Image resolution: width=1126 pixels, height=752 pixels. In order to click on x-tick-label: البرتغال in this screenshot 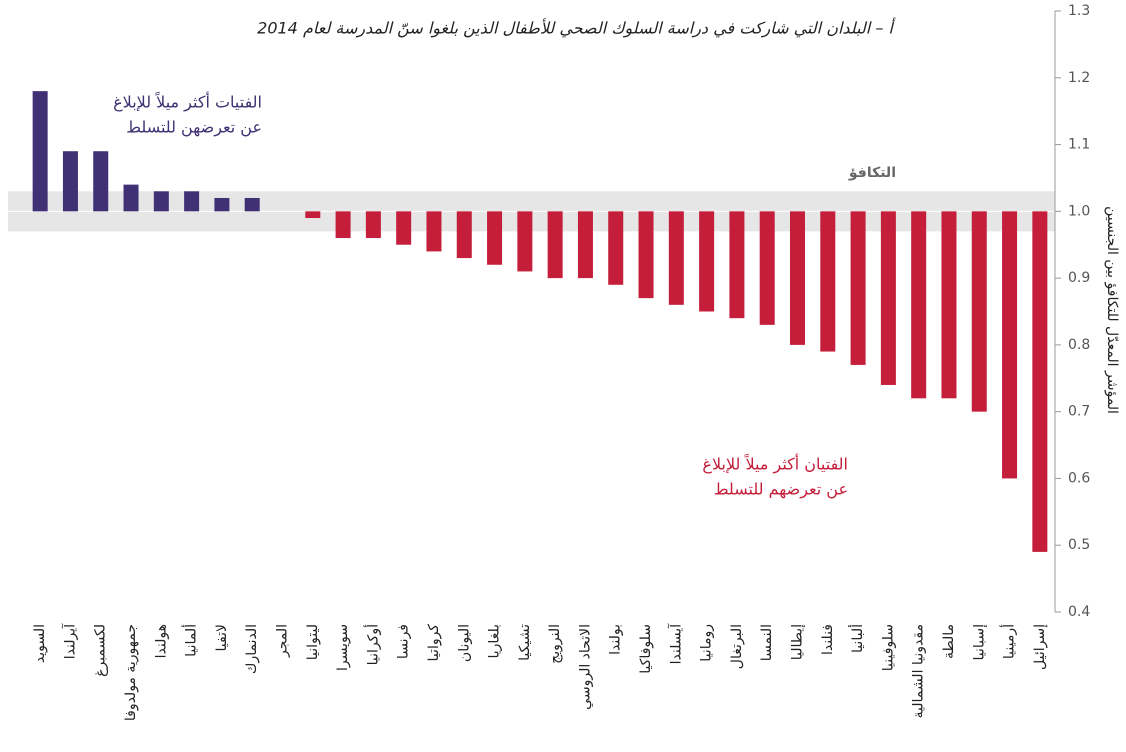, I will do `click(737, 646)`.